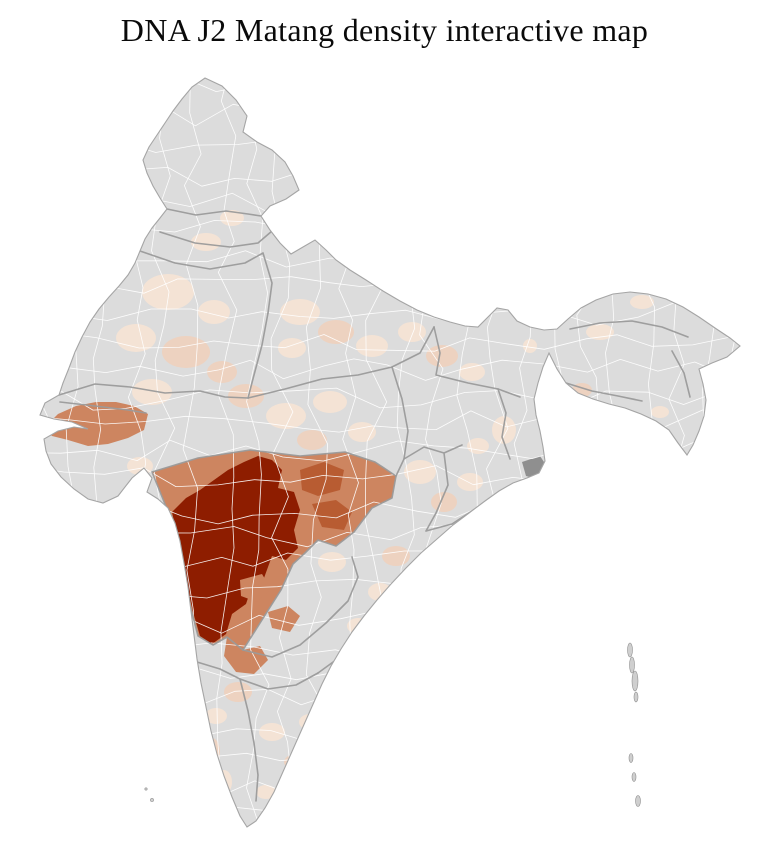 Image resolution: width=769 pixels, height=842 pixels. What do you see at coordinates (384, 30) in the screenshot?
I see `page-title: DNA J2 Matang density interactive map` at bounding box center [384, 30].